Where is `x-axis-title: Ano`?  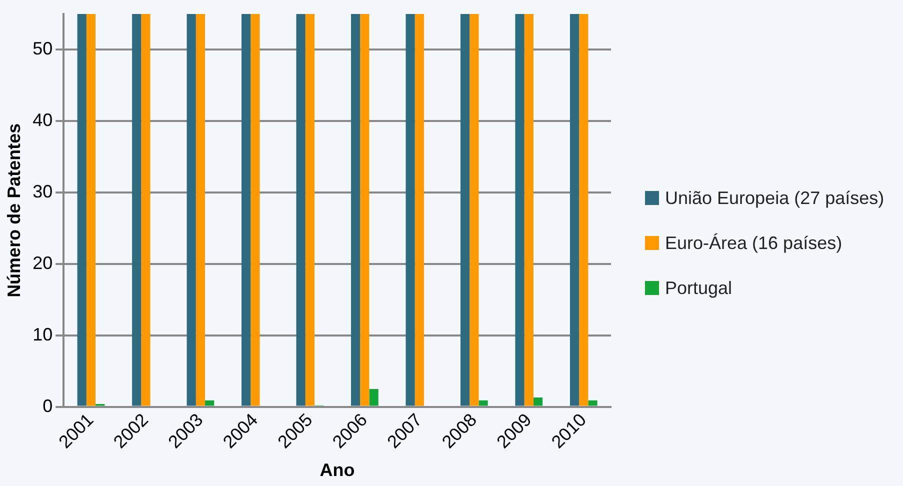 x-axis-title: Ano is located at coordinates (337, 470).